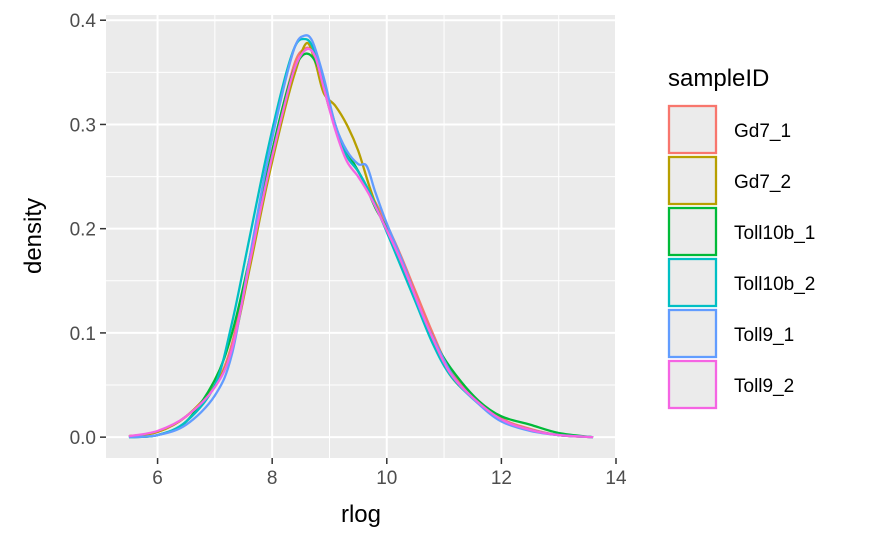 The height and width of the screenshot is (543, 880). Describe the element at coordinates (83, 438) in the screenshot. I see `y-tick-label: 0.0` at that location.